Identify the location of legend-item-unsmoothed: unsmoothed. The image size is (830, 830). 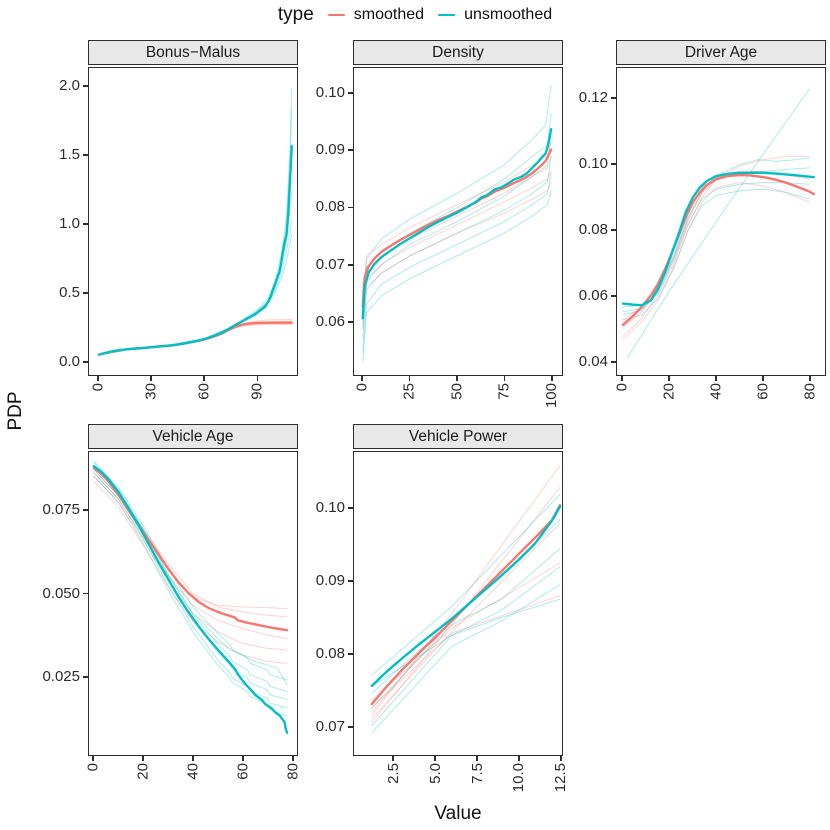
(495, 15).